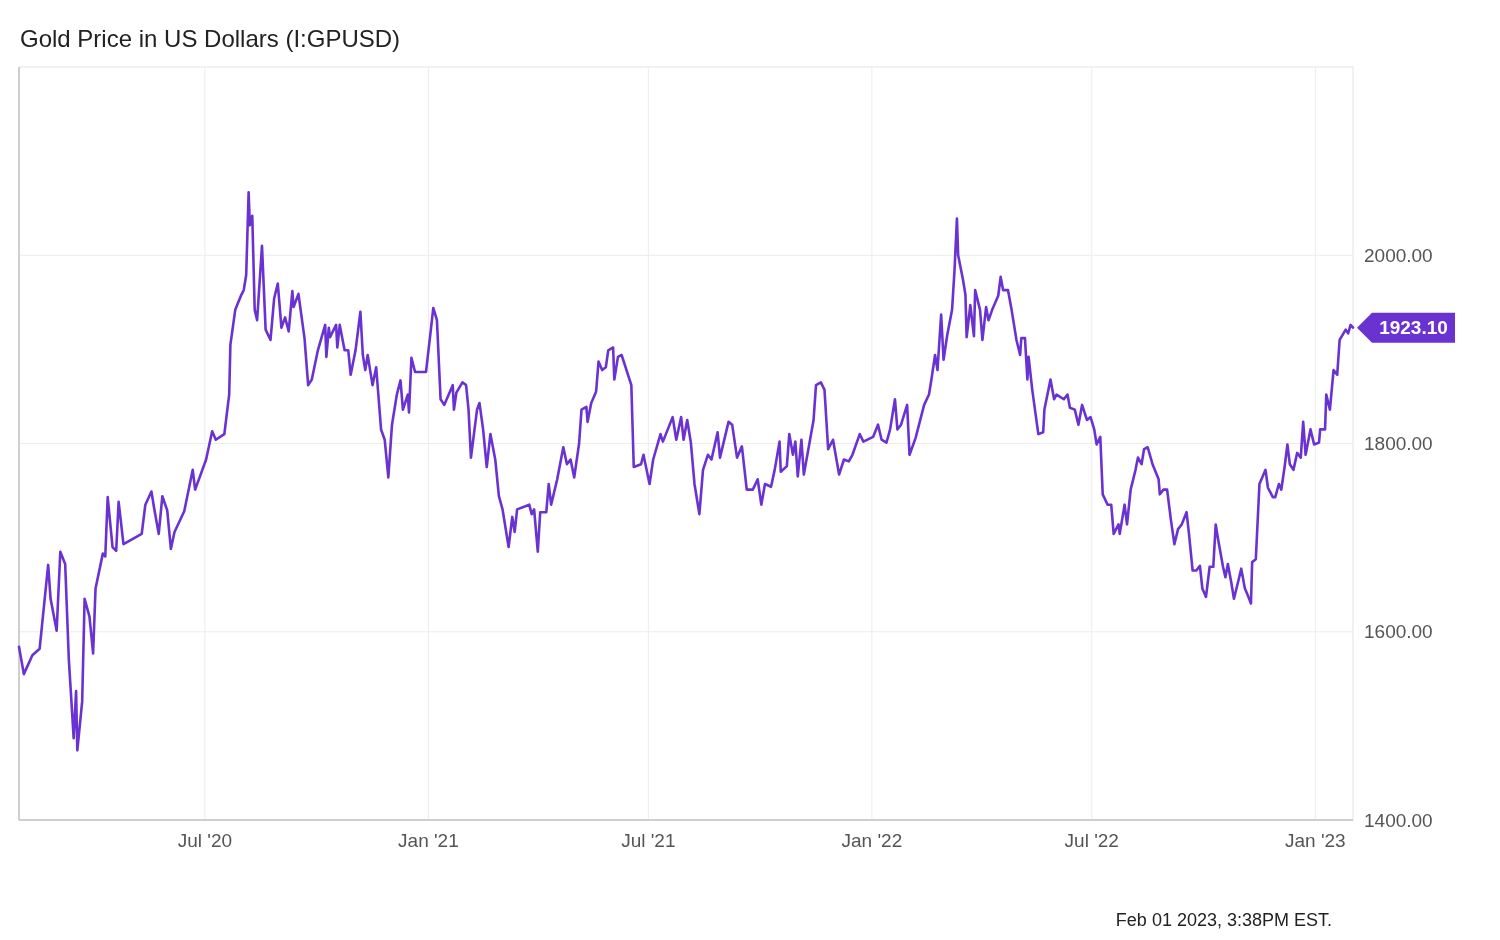  Describe the element at coordinates (1315, 840) in the screenshot. I see `x-tick-label: Jan '23` at that location.